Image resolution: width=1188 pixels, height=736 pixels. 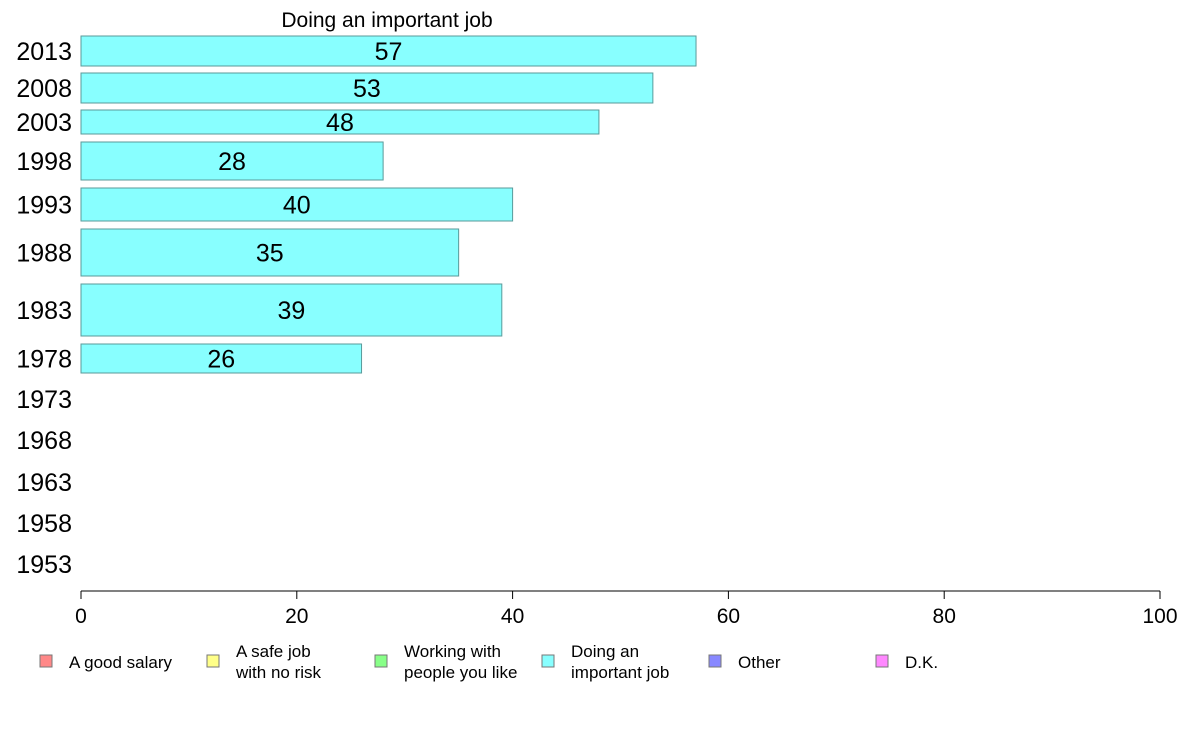 I want to click on legend-label: Doing an, so click(x=605, y=651).